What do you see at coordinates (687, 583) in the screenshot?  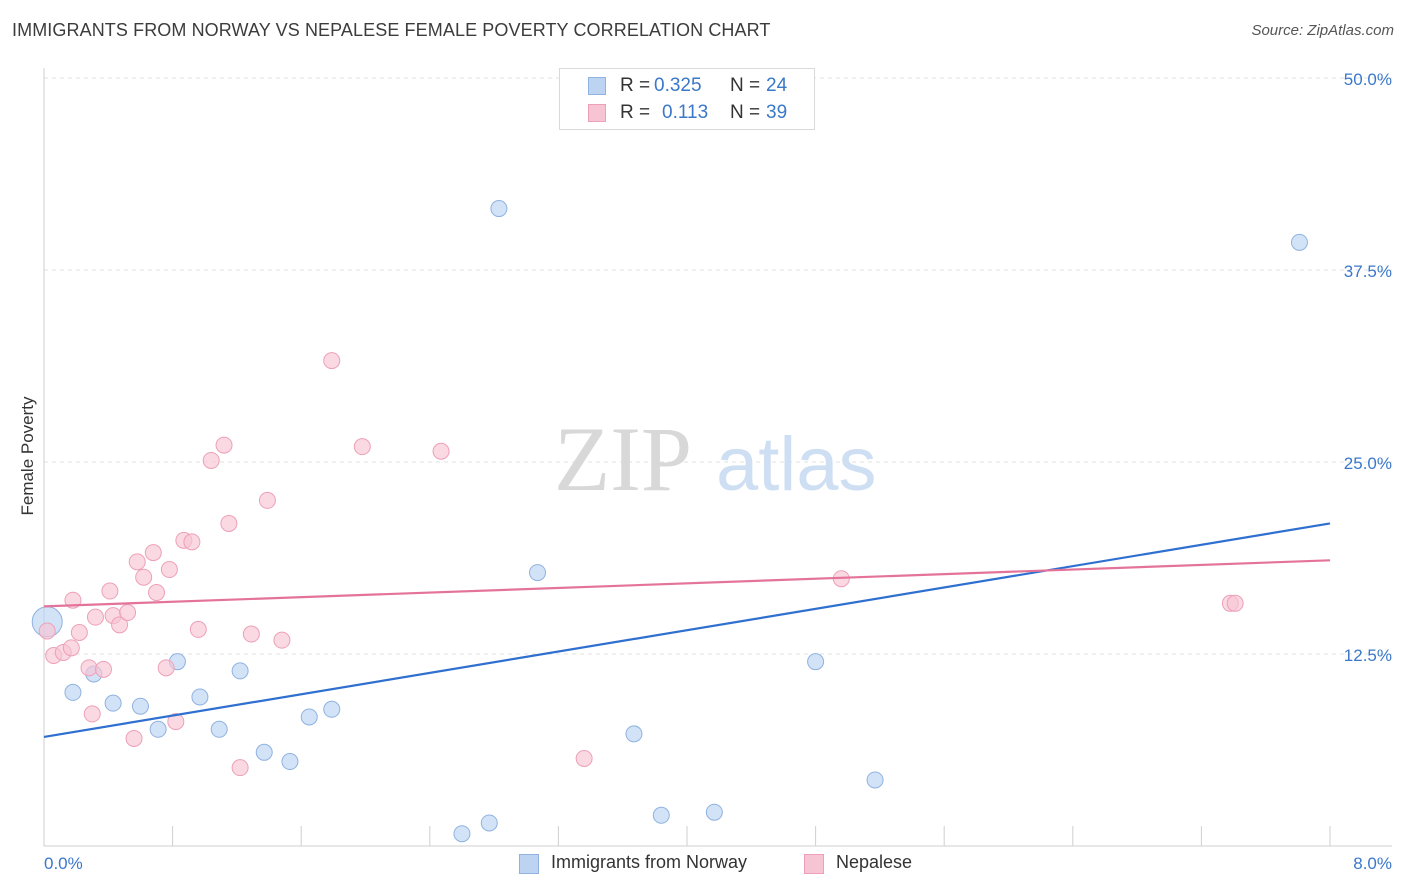 I see `nepalese-trend-line` at bounding box center [687, 583].